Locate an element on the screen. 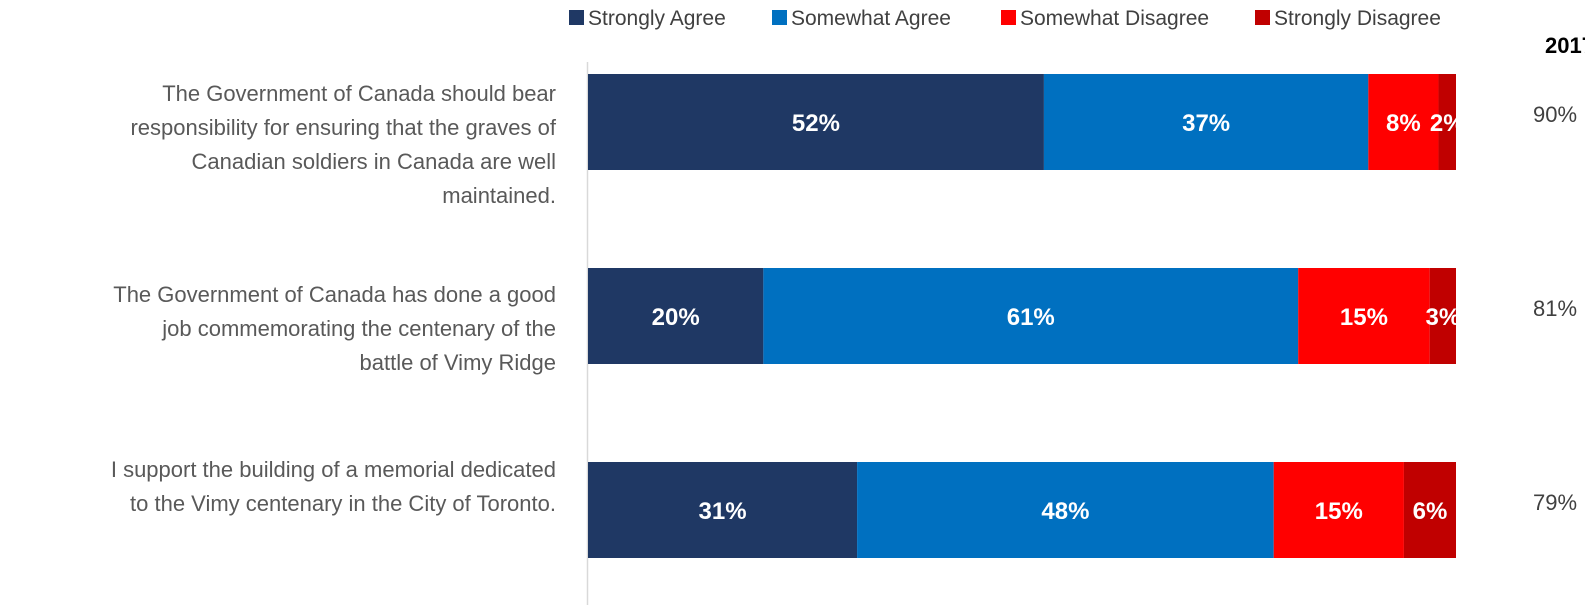  legend-label: Strongly Agree is located at coordinates (657, 18).